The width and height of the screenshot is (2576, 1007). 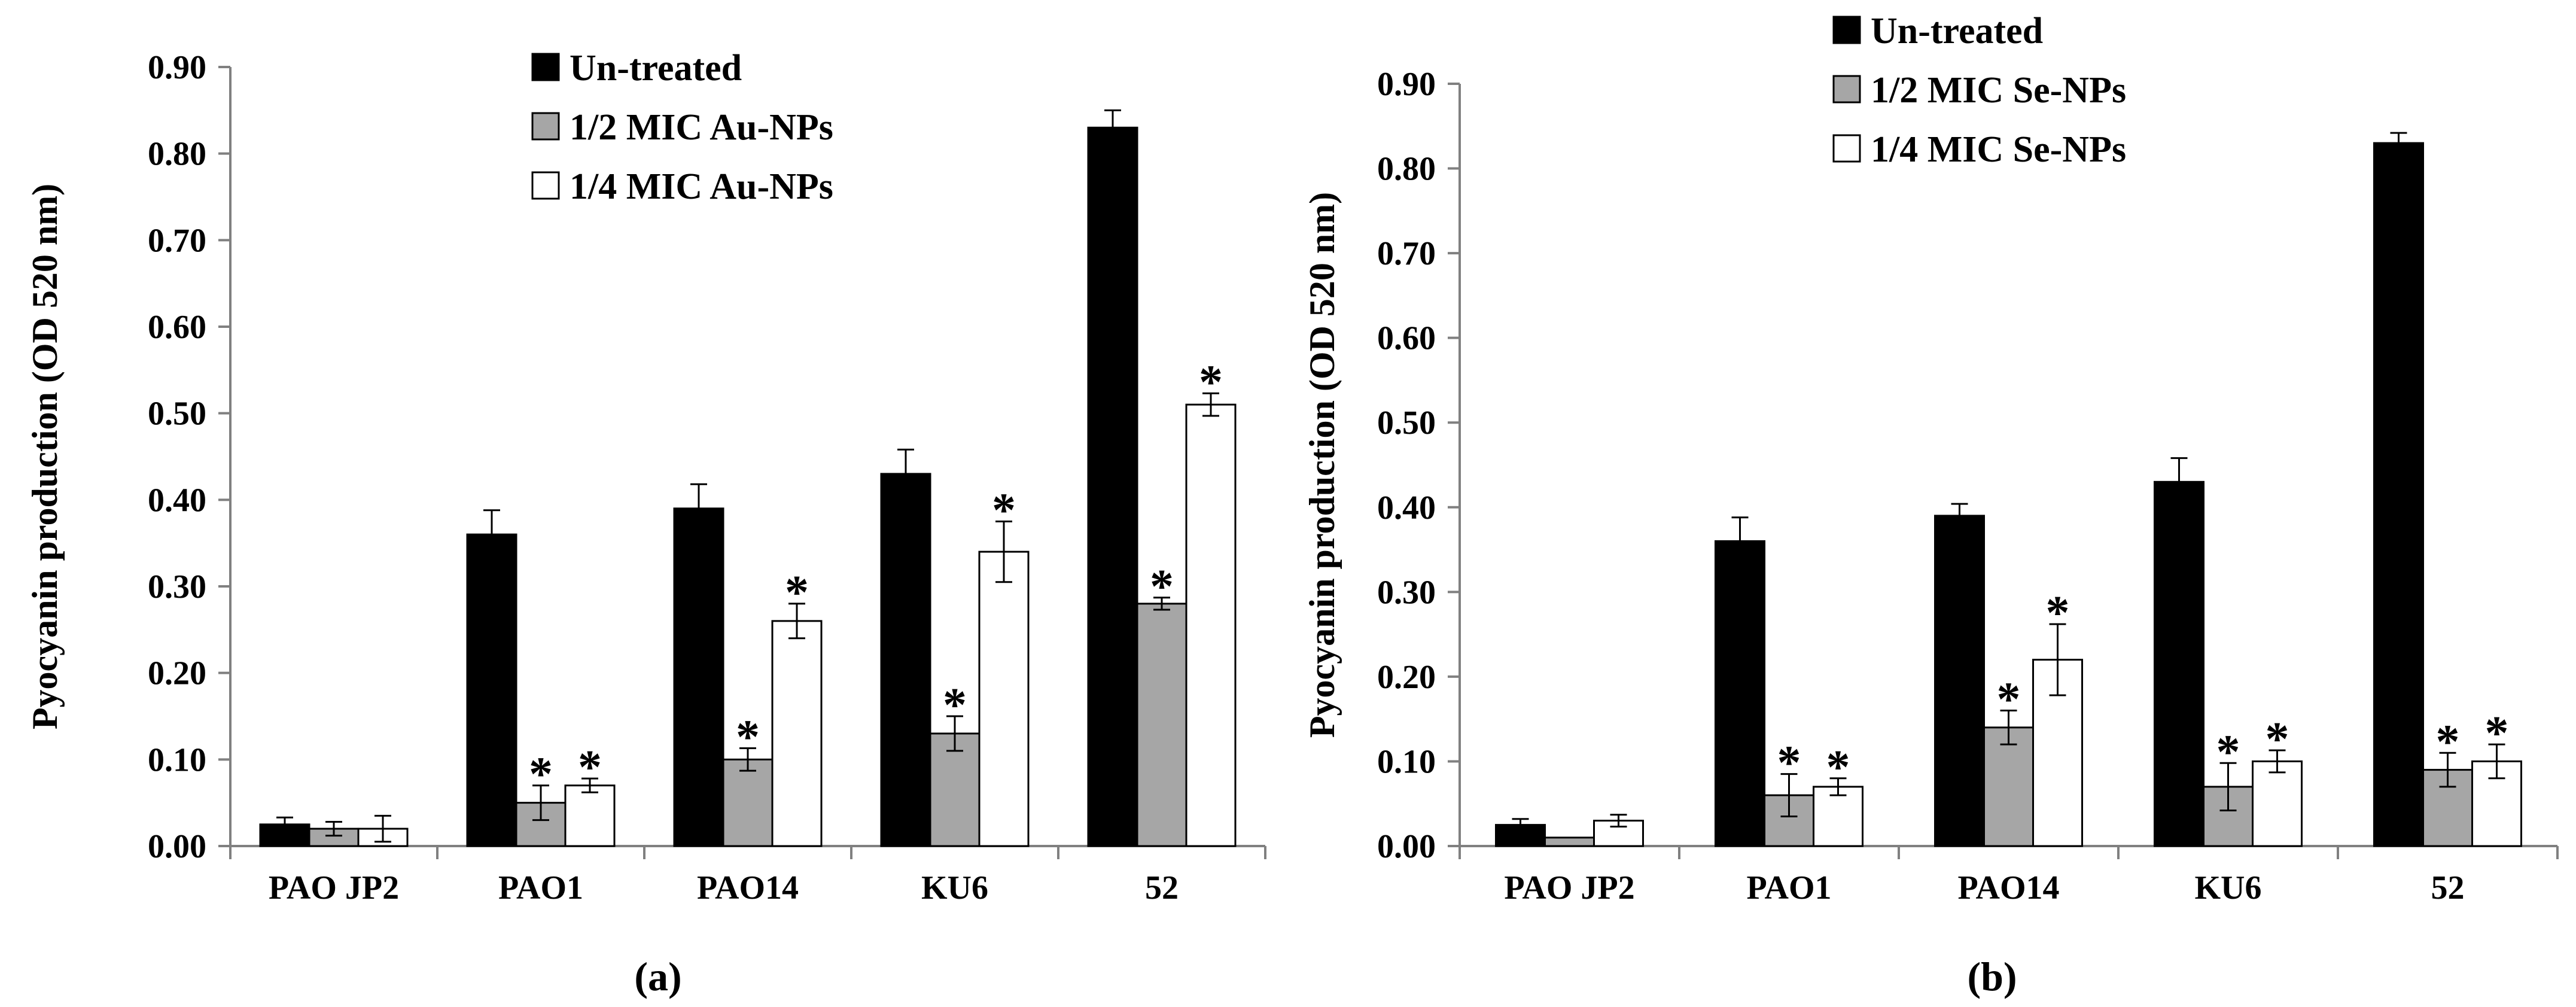 I want to click on legend-label: 1/2 MIC Au-NPs, so click(x=701, y=127).